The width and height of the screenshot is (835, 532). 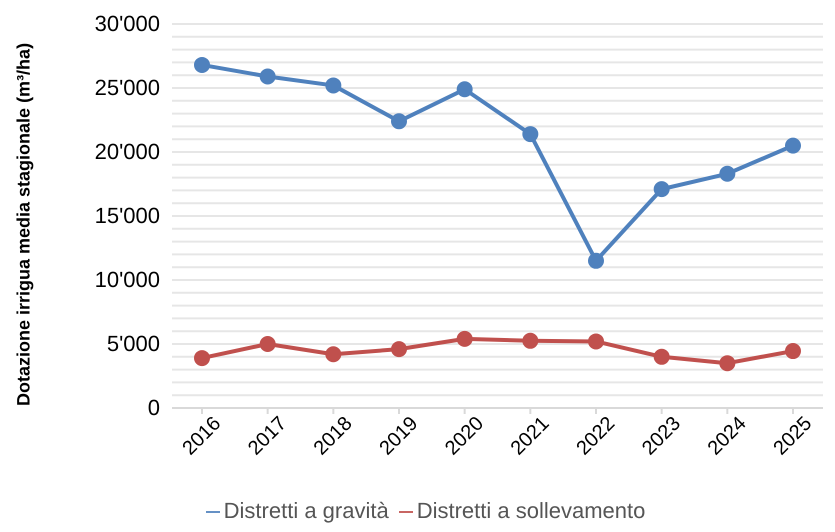 What do you see at coordinates (531, 510) in the screenshot?
I see `legend-label: Distretti a sollevamento` at bounding box center [531, 510].